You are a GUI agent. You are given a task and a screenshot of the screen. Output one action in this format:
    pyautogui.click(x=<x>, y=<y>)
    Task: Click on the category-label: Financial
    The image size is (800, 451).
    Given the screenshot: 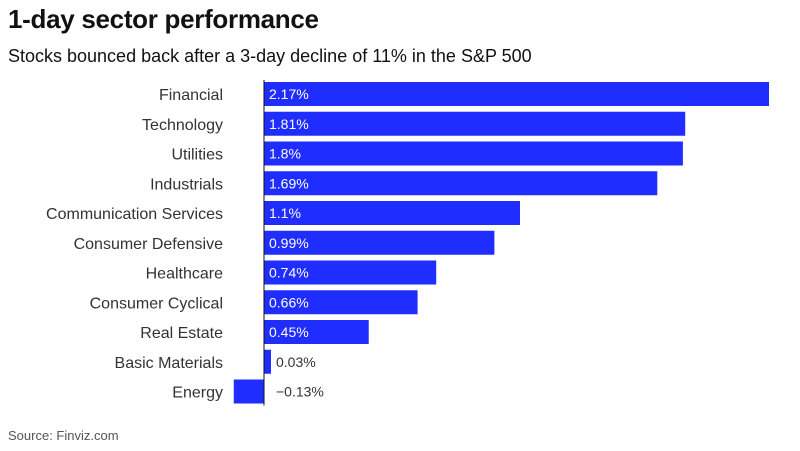 What is the action you would take?
    pyautogui.click(x=191, y=95)
    